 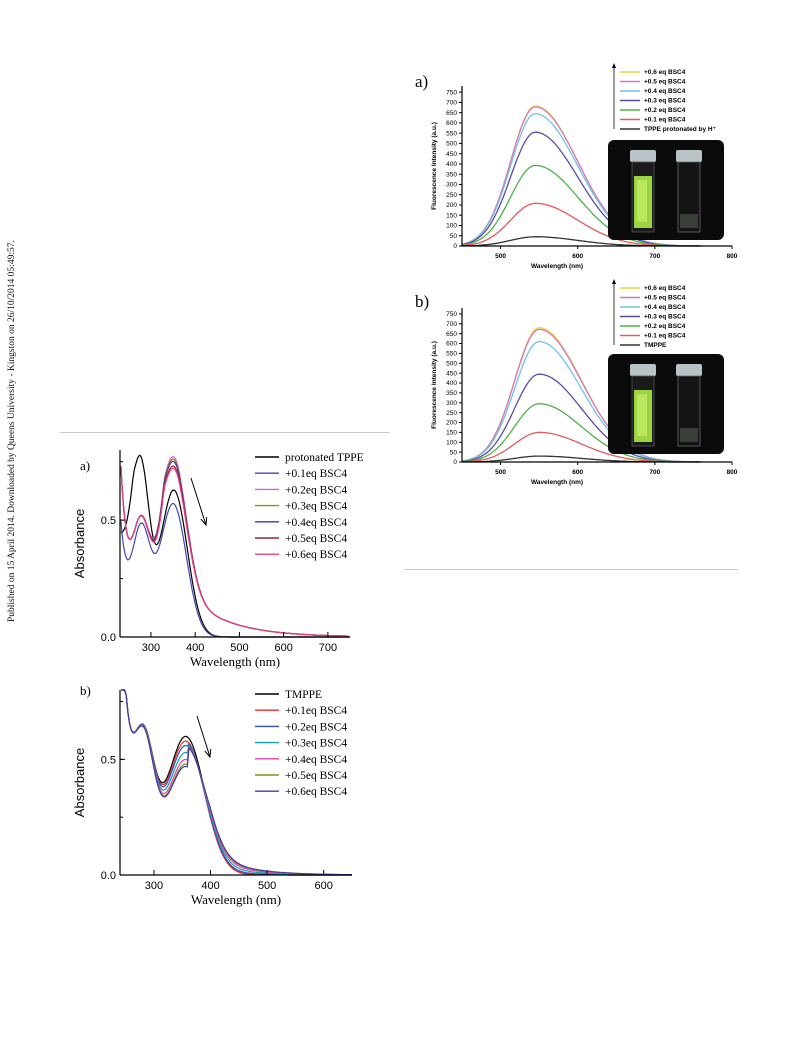 I want to click on y-tick-label: 450, so click(x=451, y=373).